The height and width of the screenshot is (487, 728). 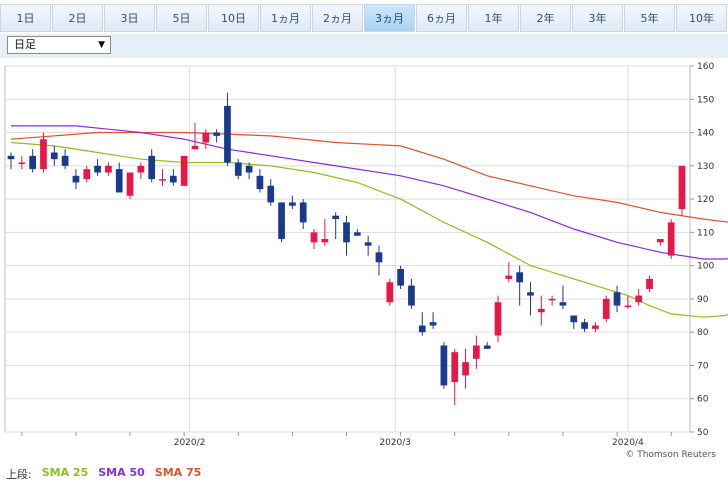 What do you see at coordinates (285, 18) in the screenshot?
I see `tab-5: 1ヵ月` at bounding box center [285, 18].